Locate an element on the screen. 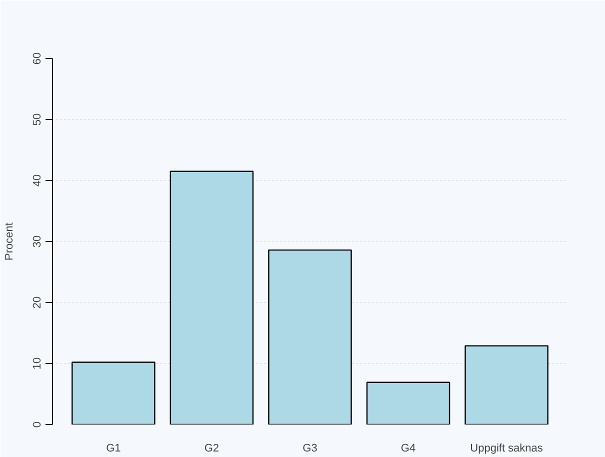 The width and height of the screenshot is (605, 457). y-tick-label: 20 is located at coordinates (38, 302).